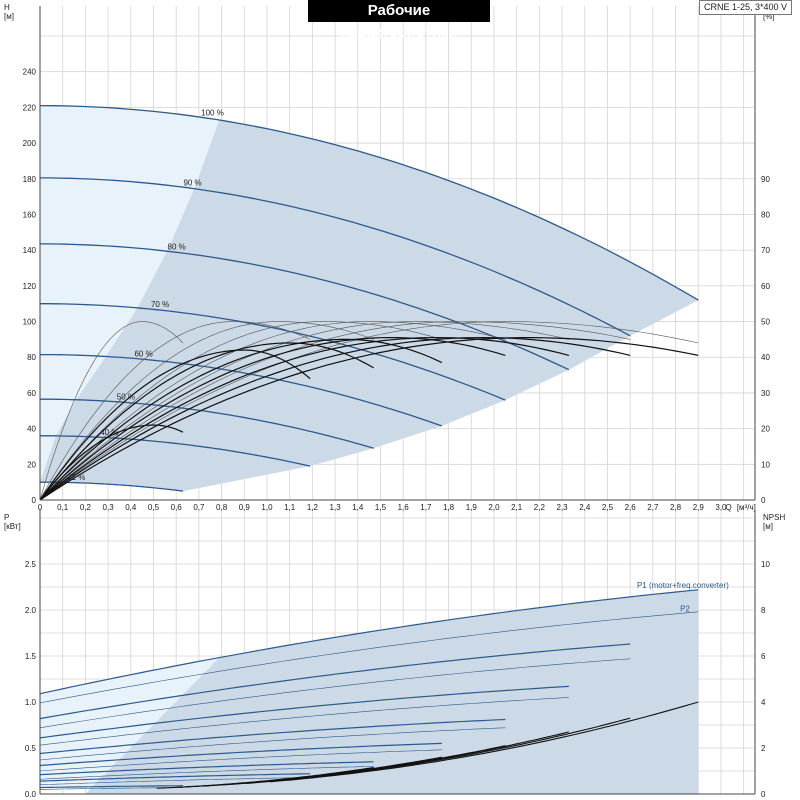 The width and height of the screenshot is (800, 800). What do you see at coordinates (745, 7) in the screenshot?
I see `pump-model-label: CRNE 1-25, 3*400 V` at bounding box center [745, 7].